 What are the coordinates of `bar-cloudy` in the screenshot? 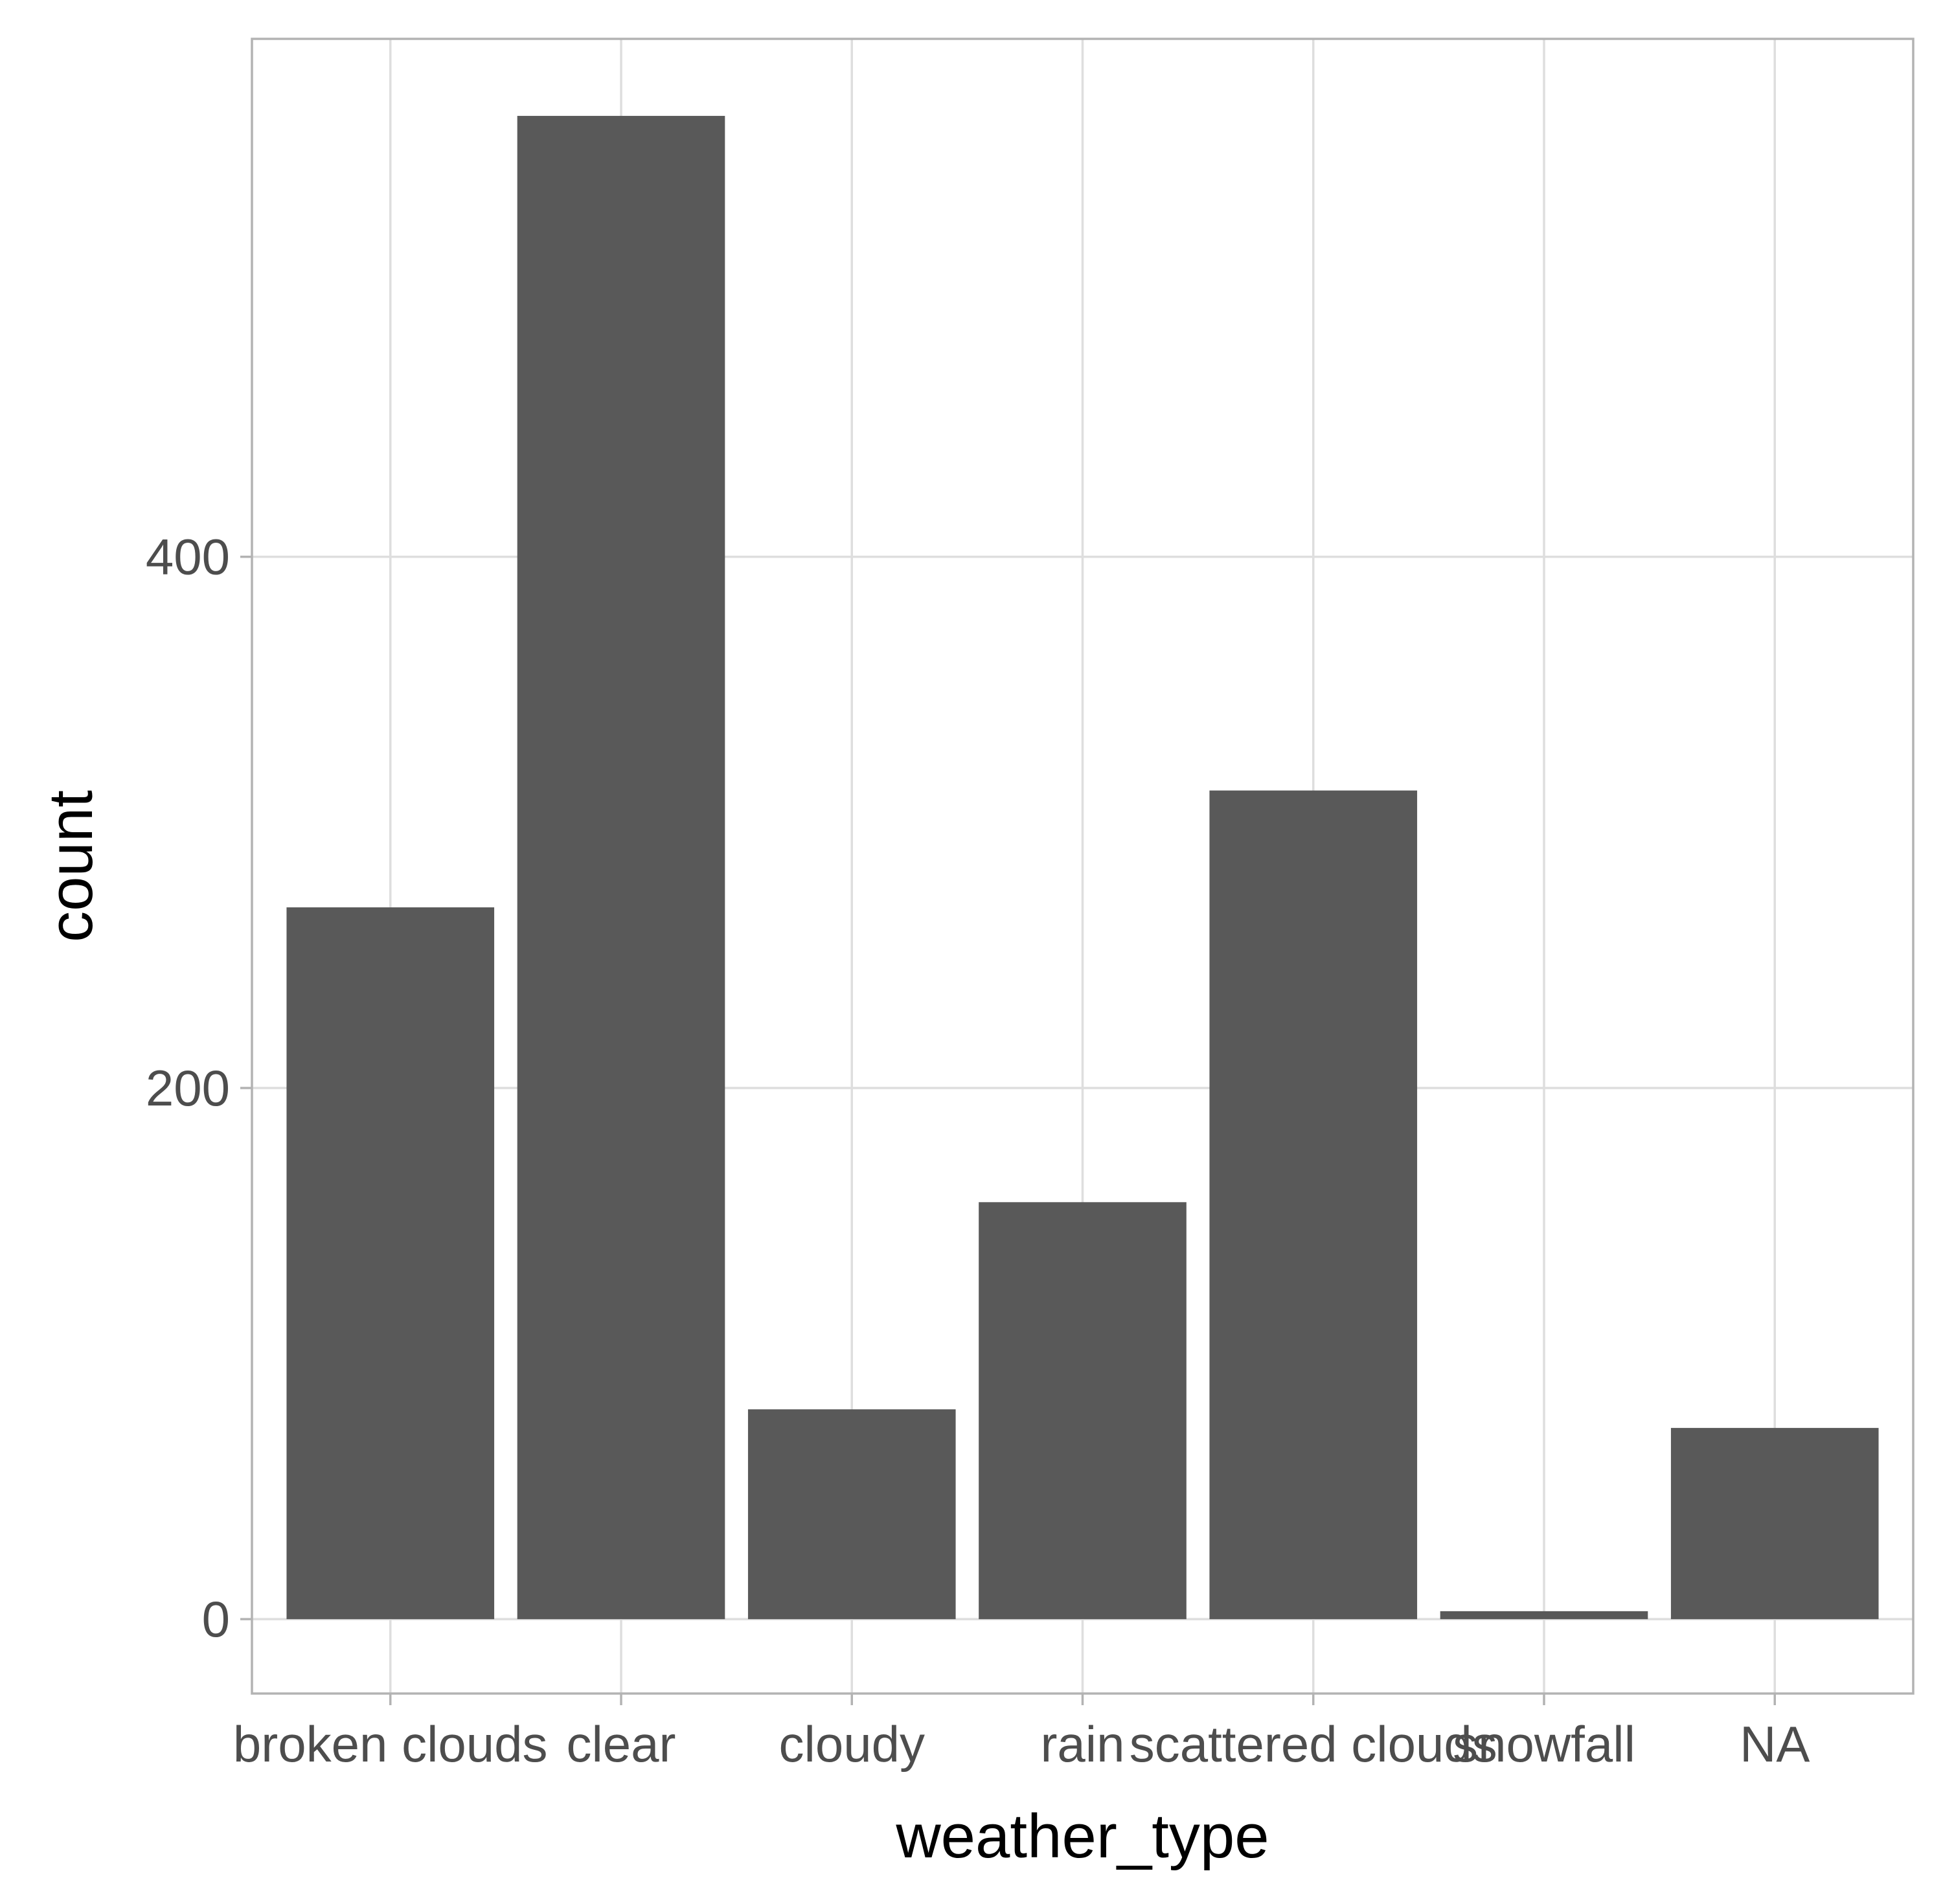 It's located at (851, 1514).